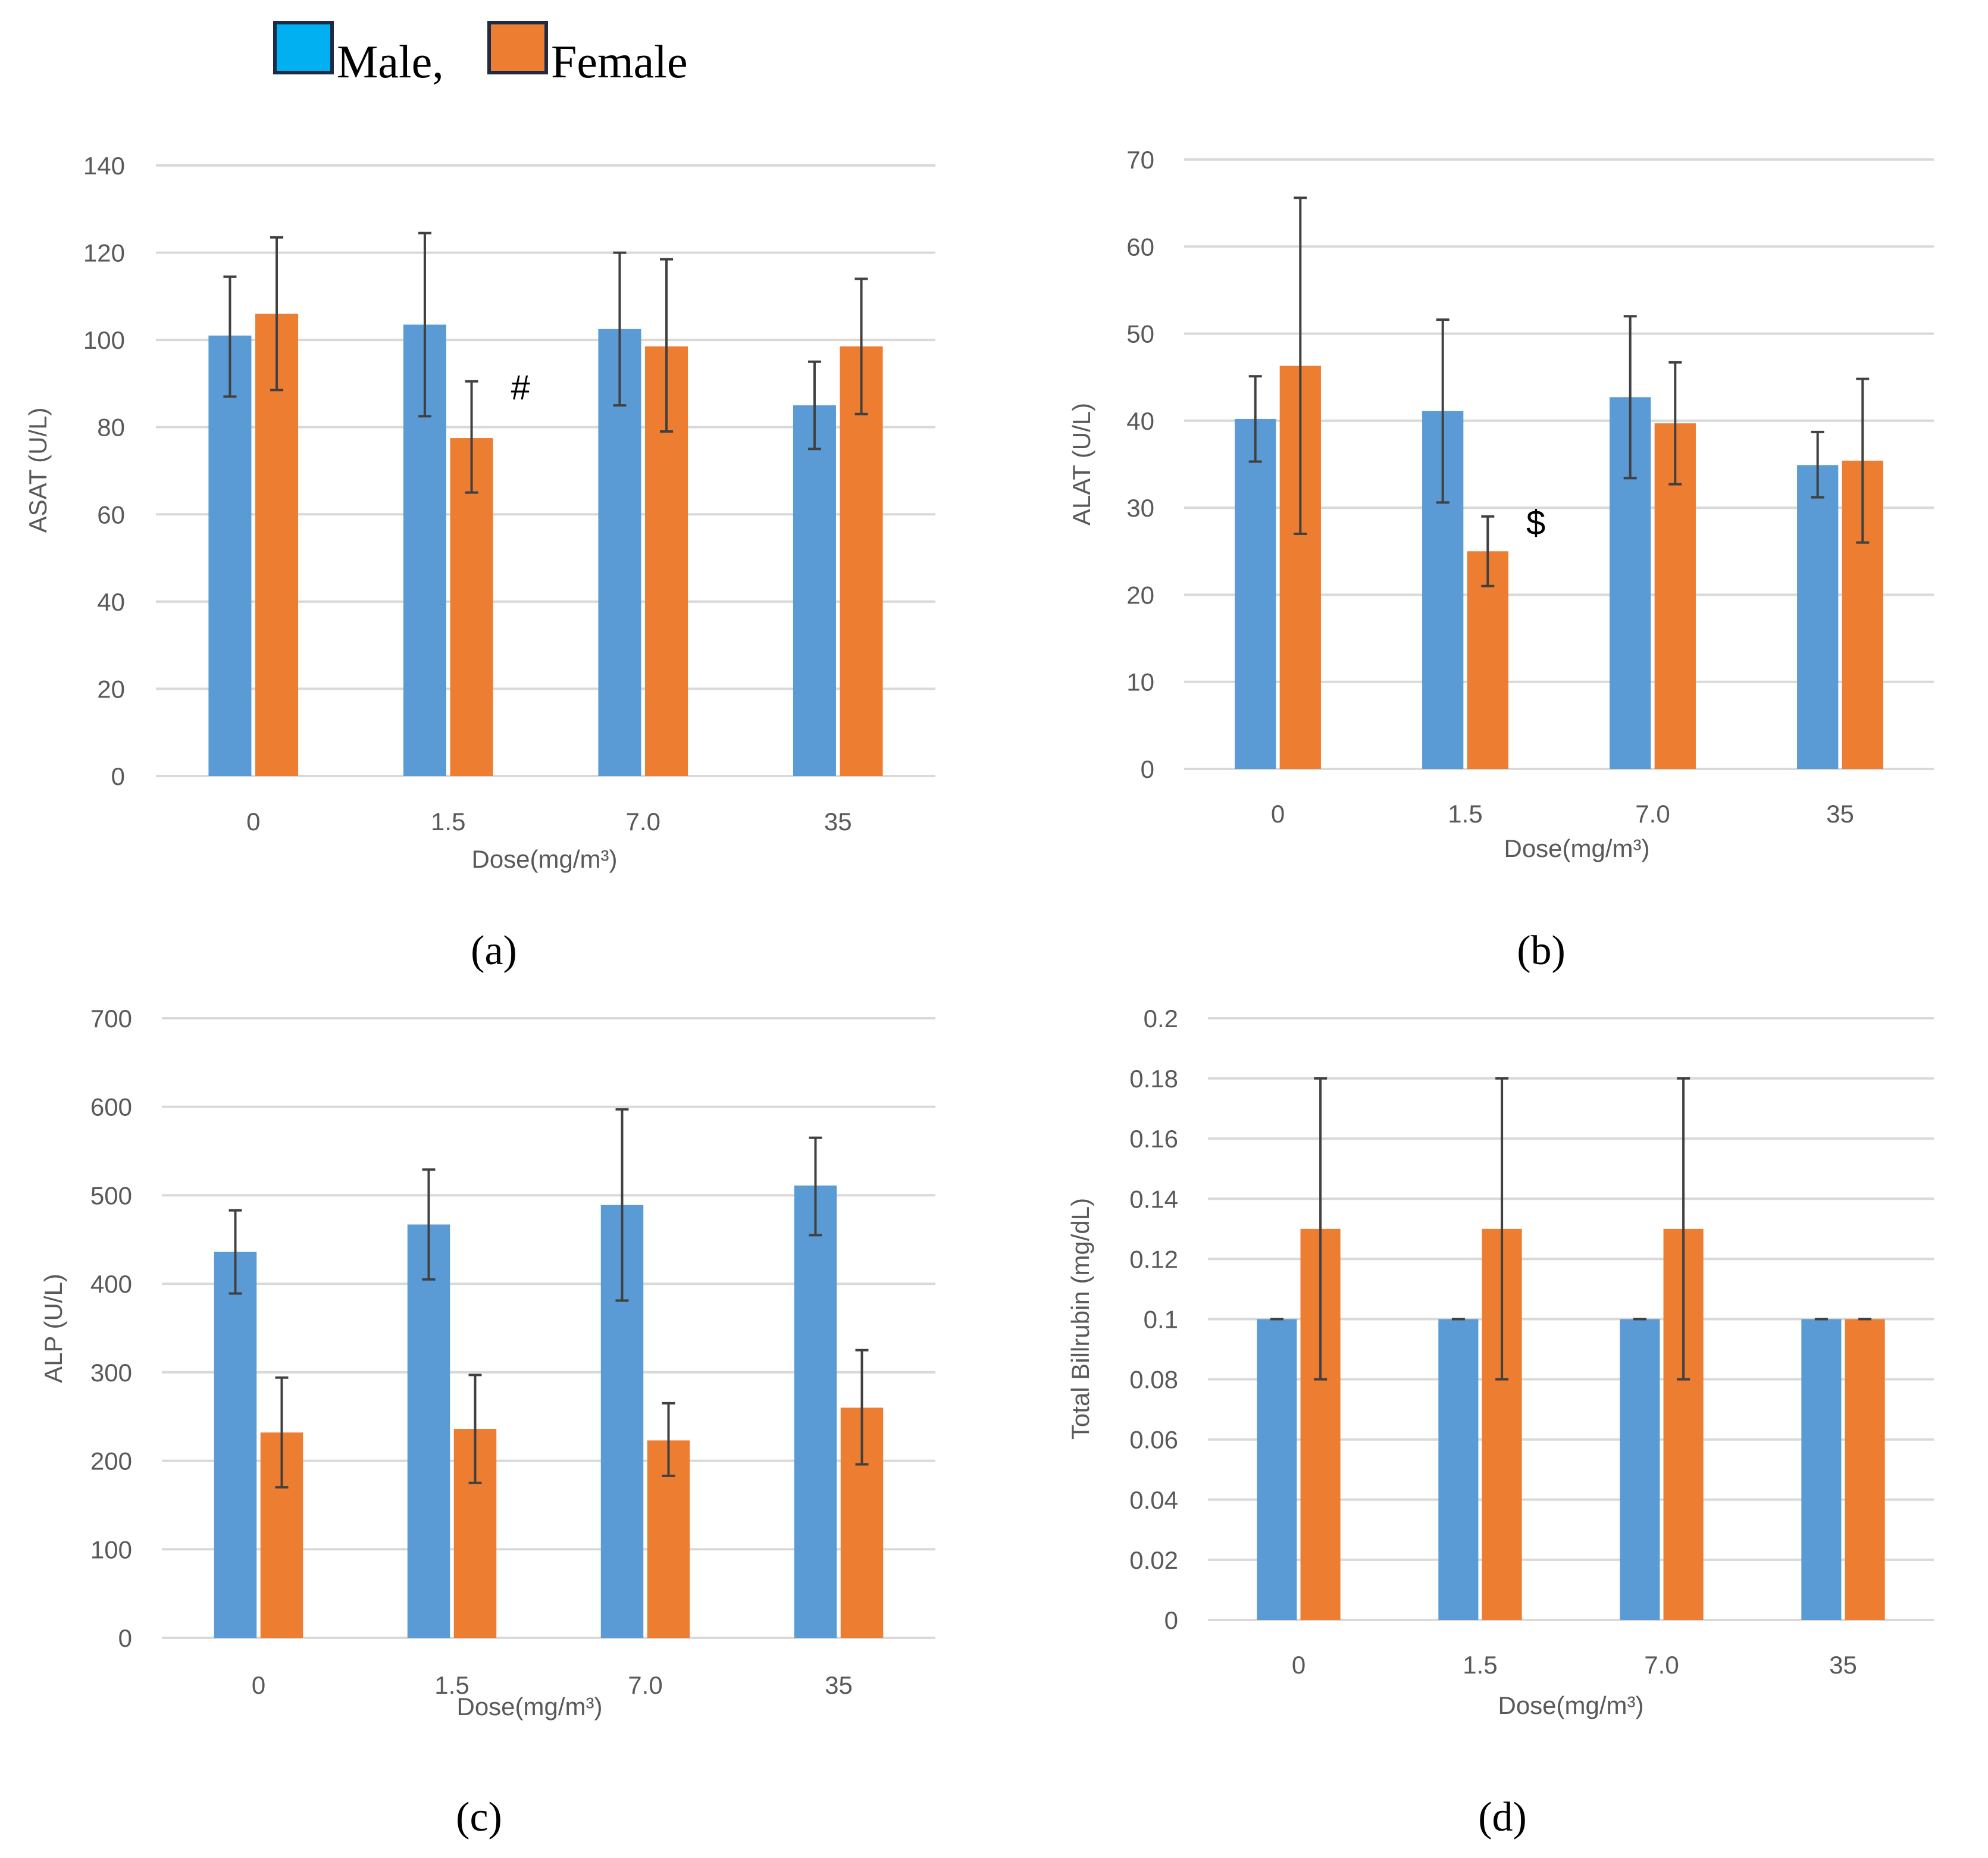 The width and height of the screenshot is (1988, 1858). Describe the element at coordinates (1153, 1079) in the screenshot. I see `y-tick-label: 0.18` at that location.